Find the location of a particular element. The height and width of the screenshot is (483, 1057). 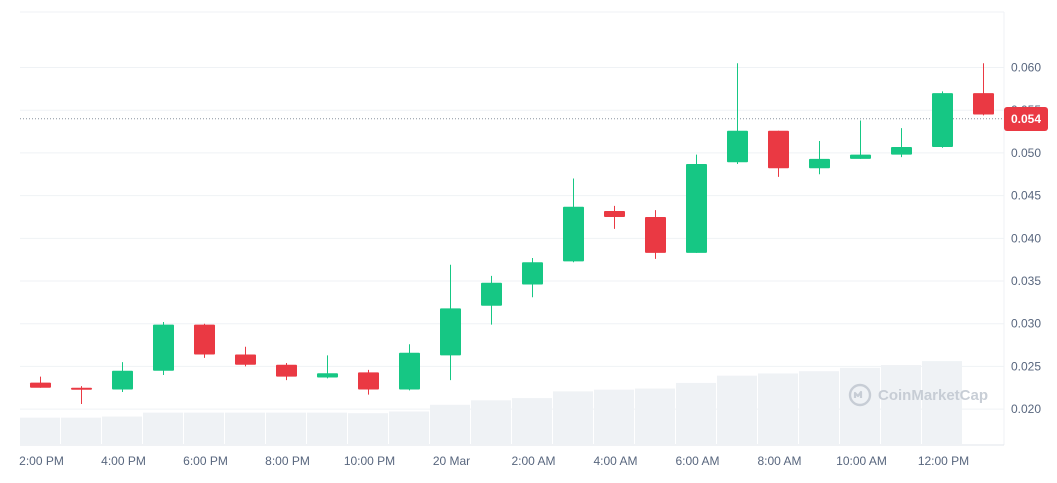

x-tick-label: 12:00 PM is located at coordinates (943, 461).